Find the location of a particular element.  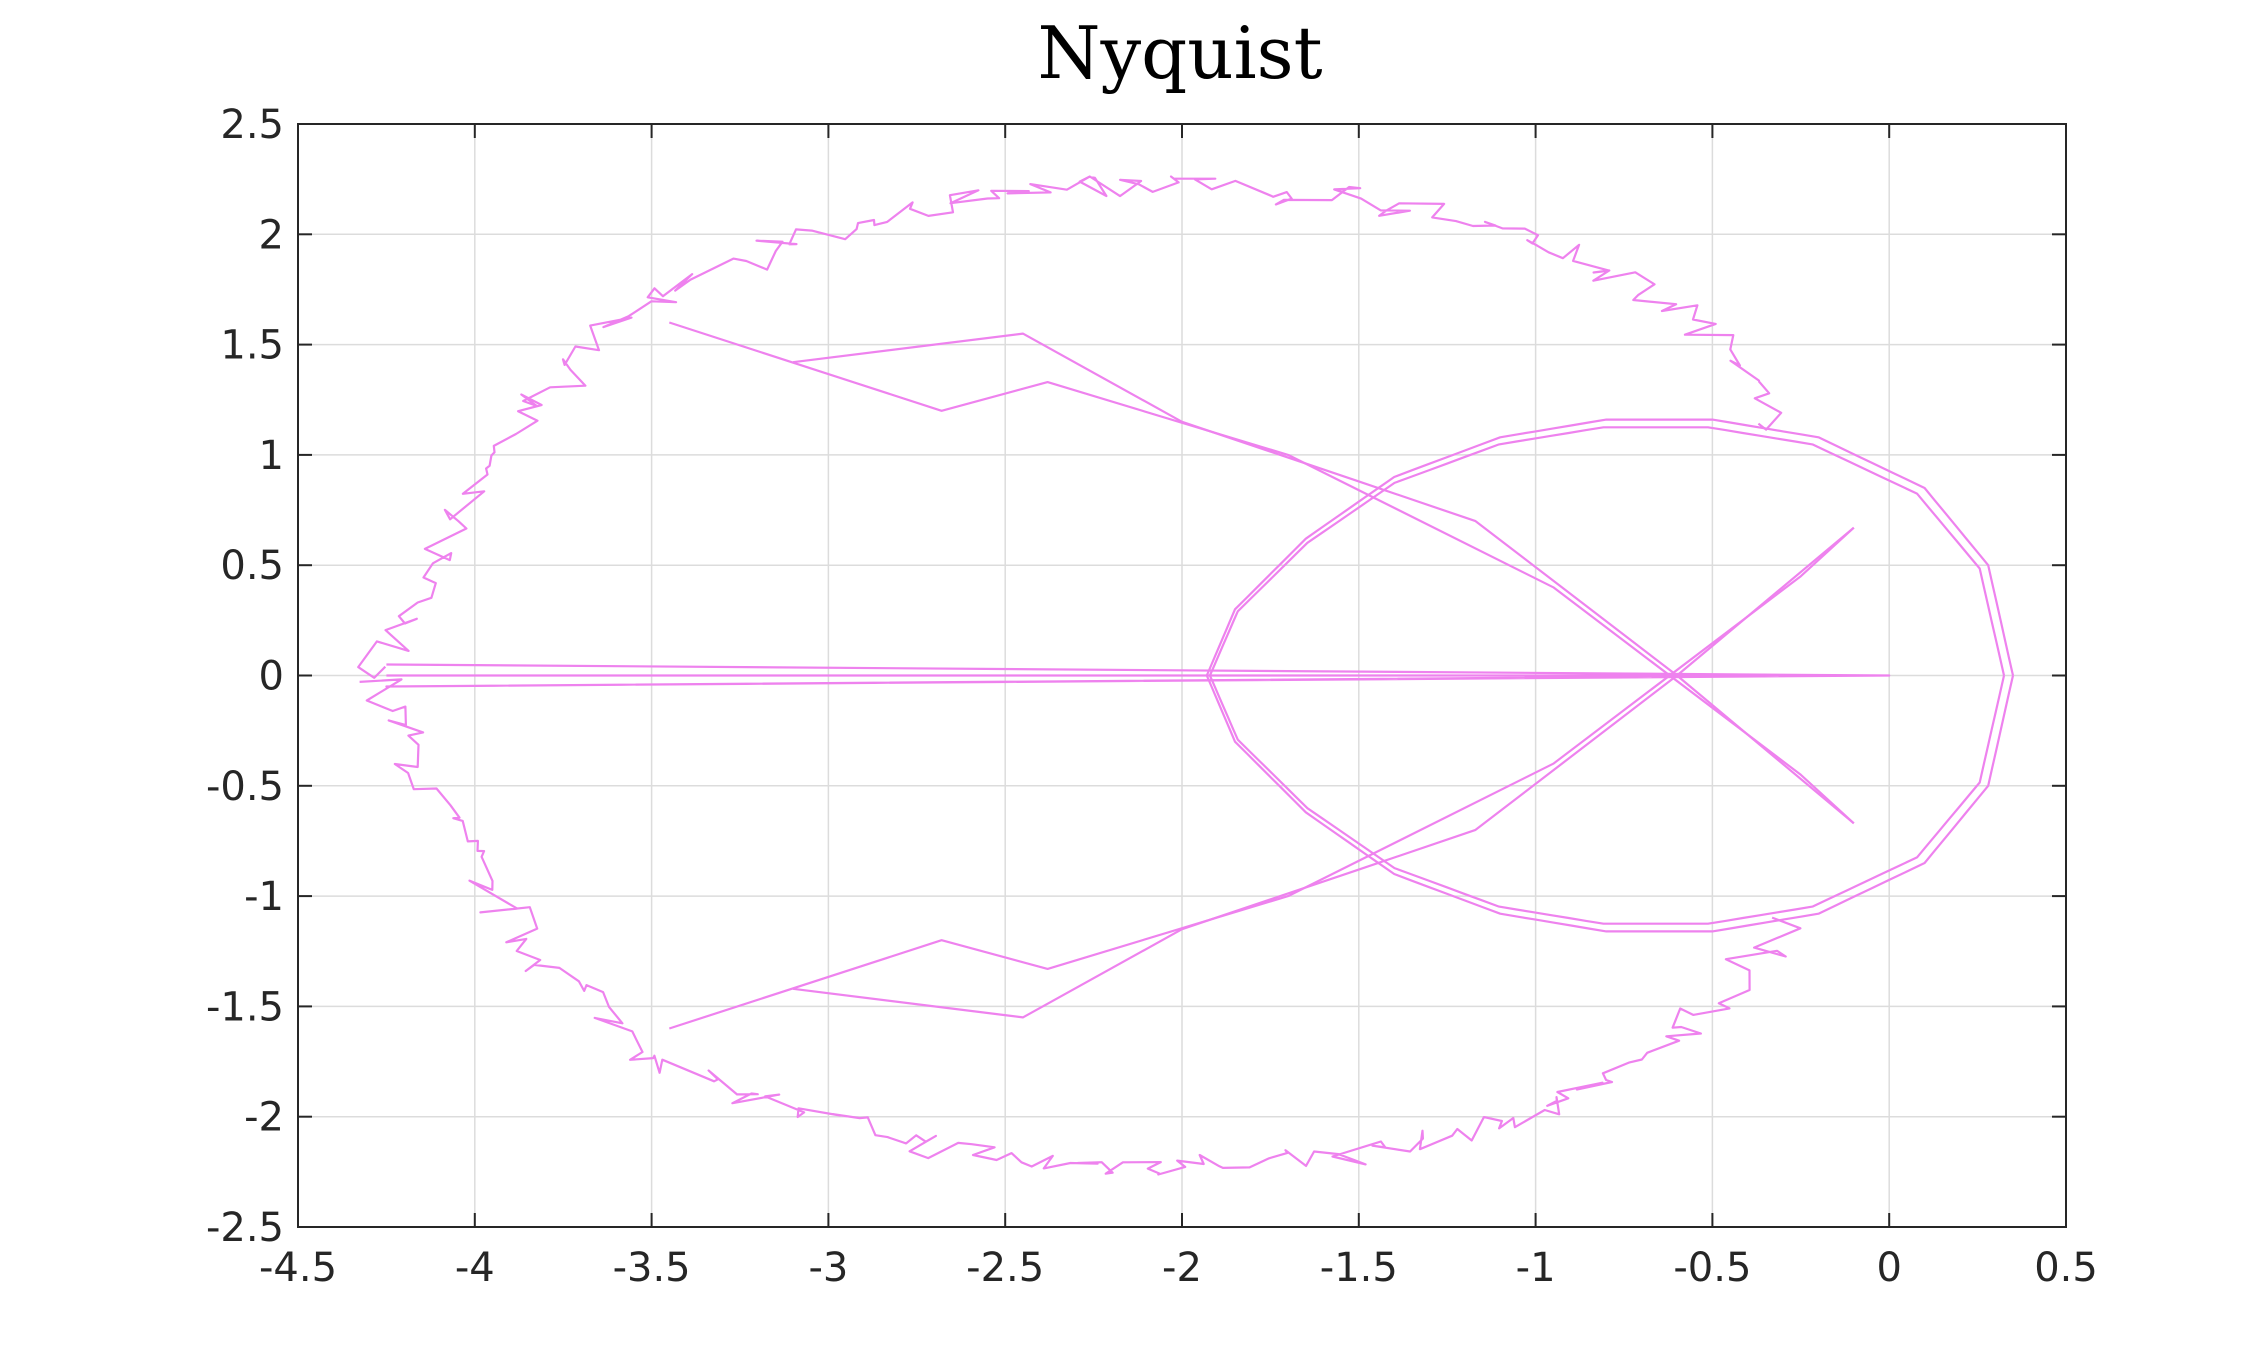

y-tick-label: 0.5 is located at coordinates (252, 566).